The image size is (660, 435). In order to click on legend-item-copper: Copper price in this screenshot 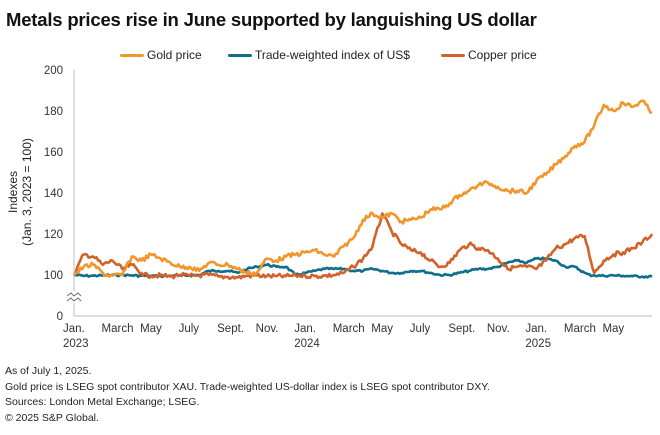, I will do `click(489, 55)`.